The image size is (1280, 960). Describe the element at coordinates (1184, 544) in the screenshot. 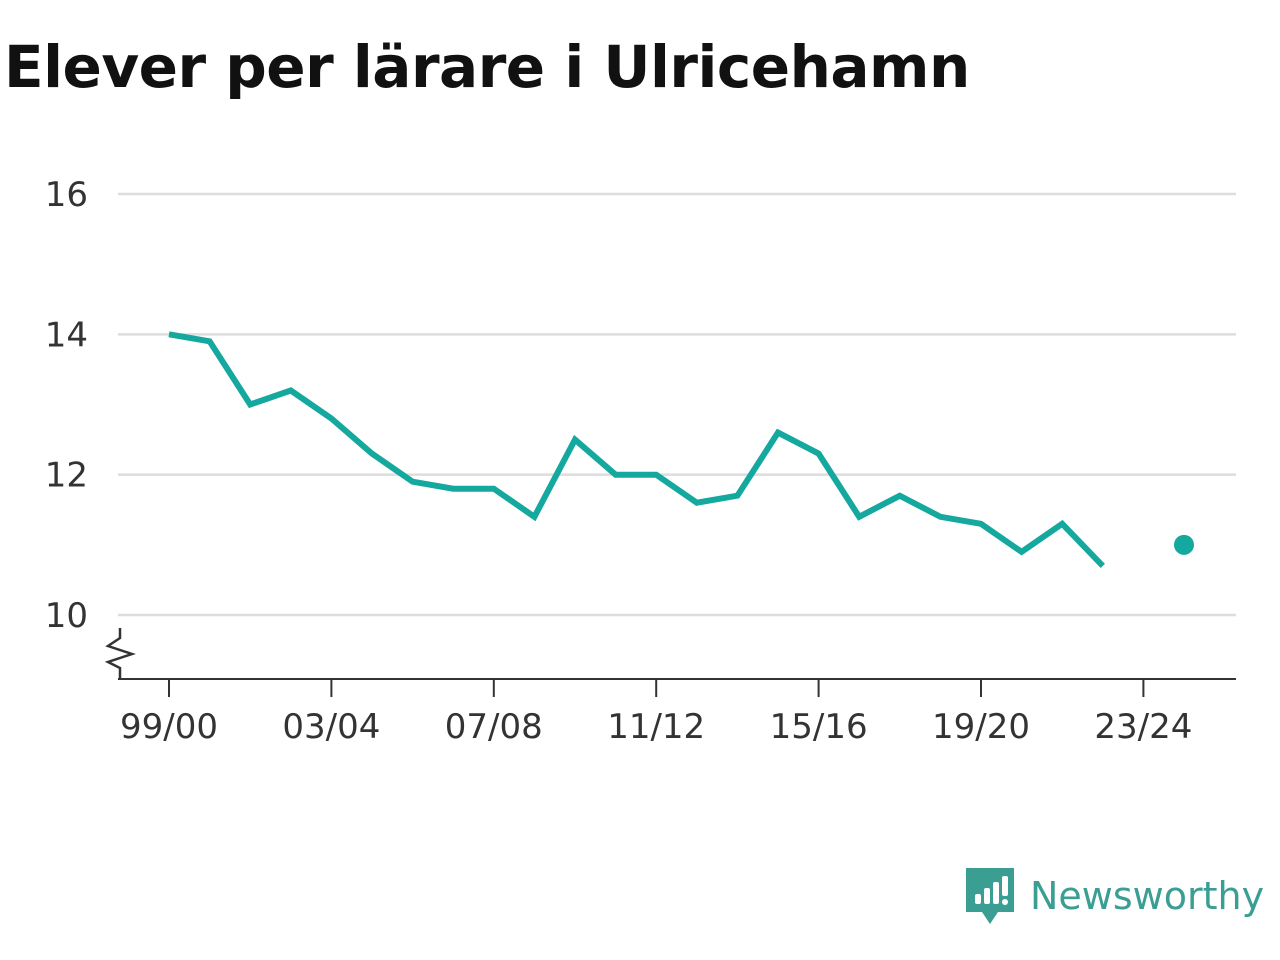

I see `data-point` at that location.